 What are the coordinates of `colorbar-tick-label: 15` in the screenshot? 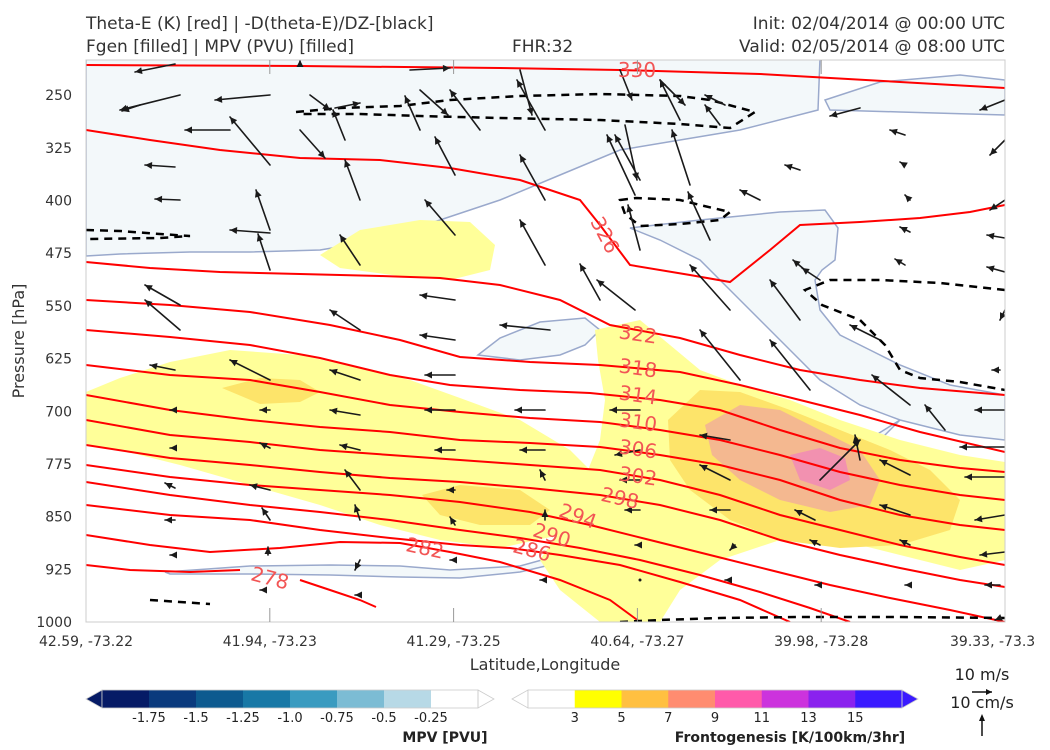 It's located at (855, 718).